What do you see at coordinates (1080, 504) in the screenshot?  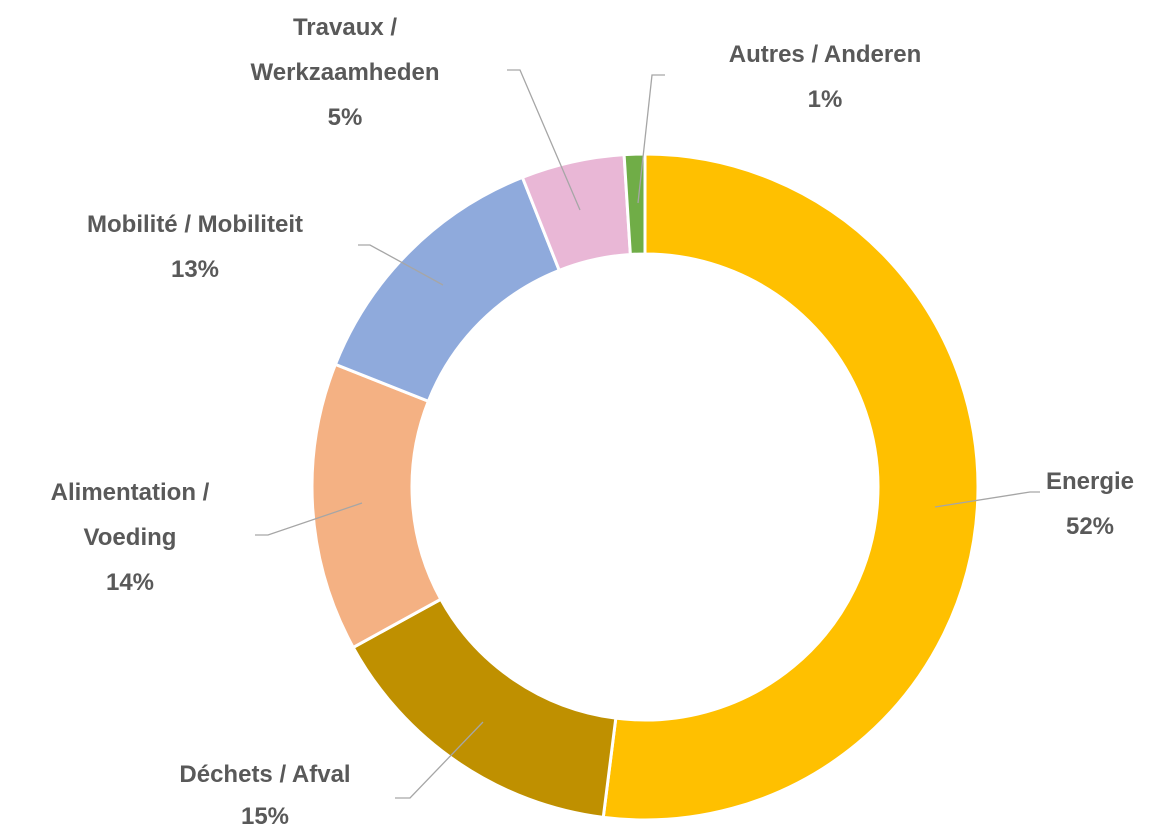 I see `data-label: Energie 52%` at bounding box center [1080, 504].